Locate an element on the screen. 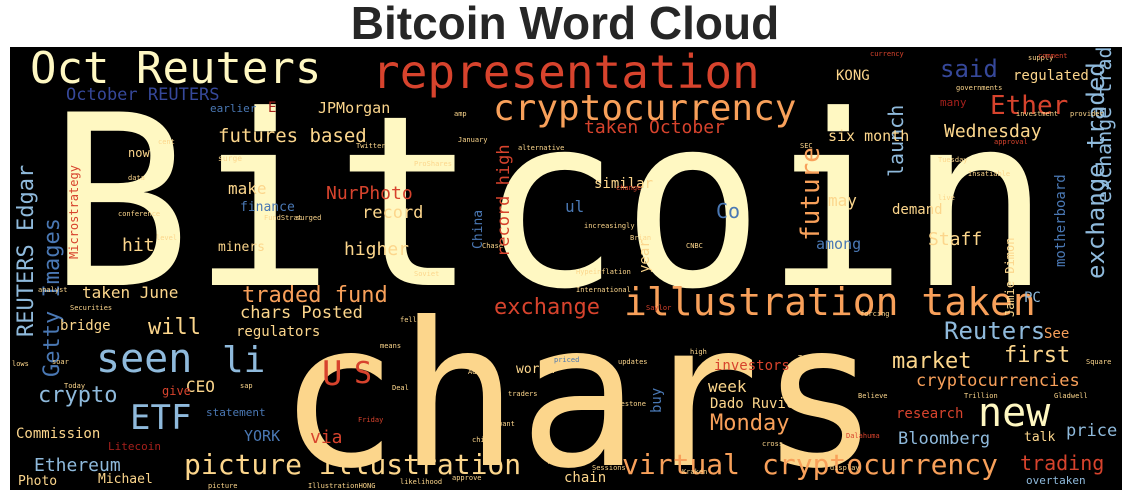  word-brian: Brian is located at coordinates (641, 238).